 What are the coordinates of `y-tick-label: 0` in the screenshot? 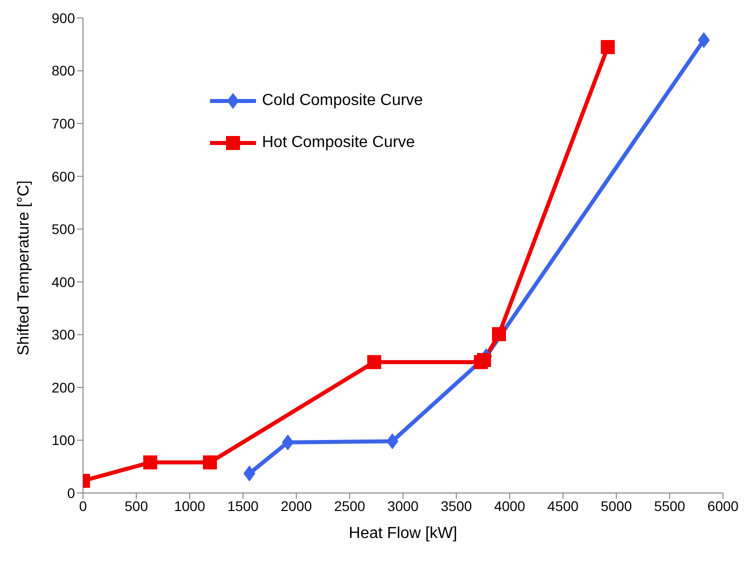 It's located at (71, 492).